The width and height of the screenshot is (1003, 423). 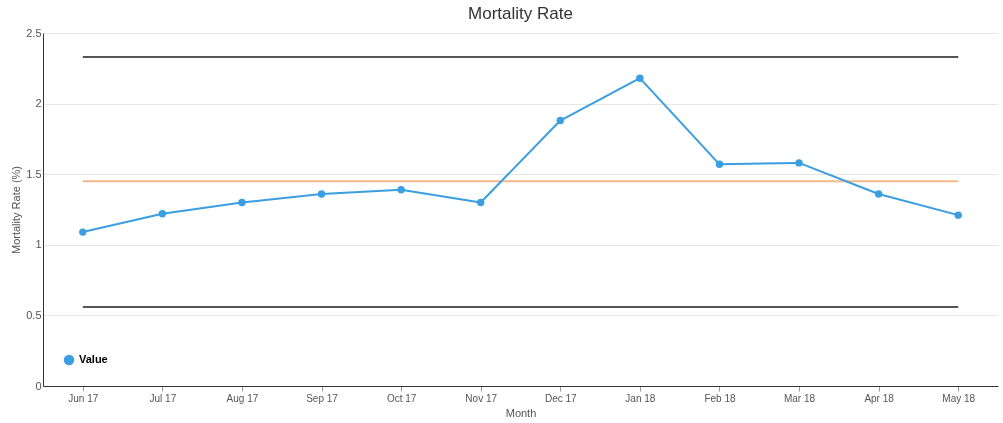 What do you see at coordinates (38, 103) in the screenshot?
I see `y-tick-label: 2` at bounding box center [38, 103].